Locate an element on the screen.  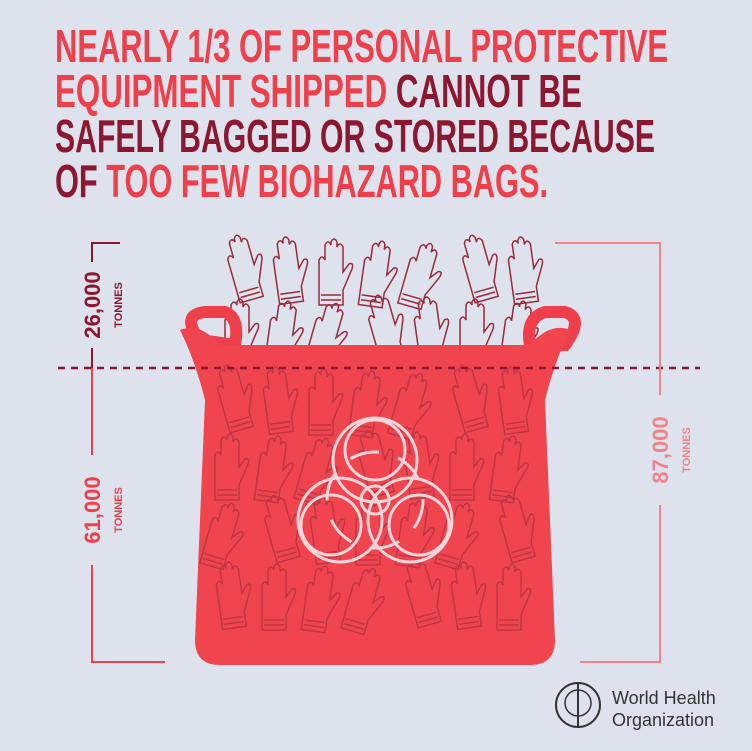
amount-label: 61,000 is located at coordinates (92, 509).